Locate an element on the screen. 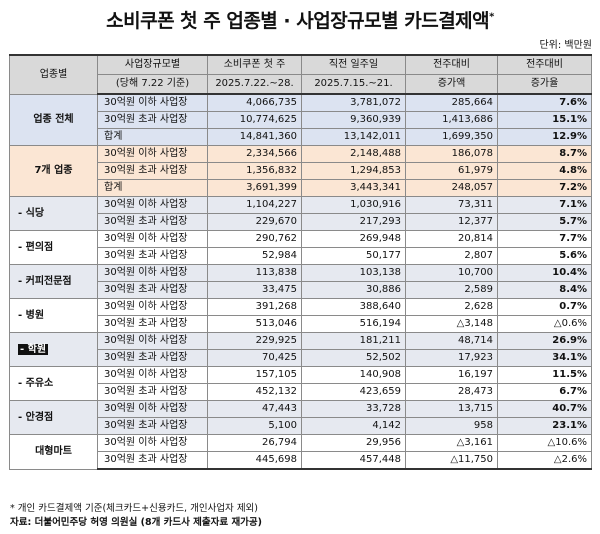 Image resolution: width=600 pixels, height=534 pixels. table-row: 30억원 초과 사업장 70,425 52,502 17,923 34.1% is located at coordinates (301, 358).